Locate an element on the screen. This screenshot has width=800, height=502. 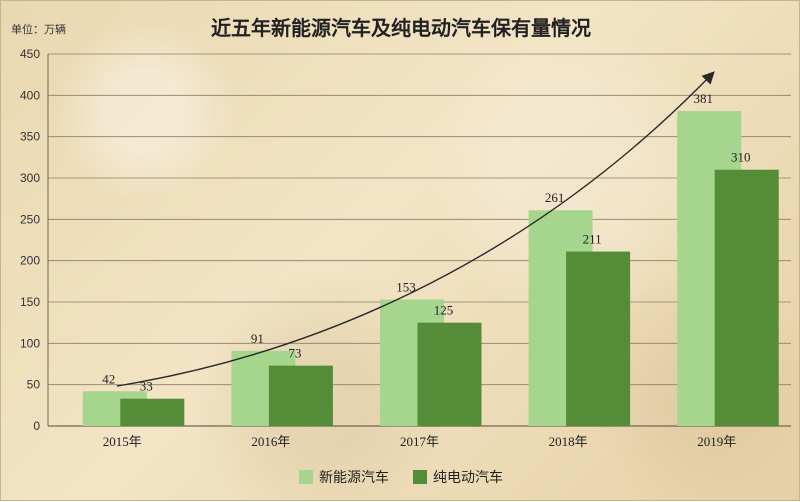
y-tick-label: 400 is located at coordinates (30, 95).